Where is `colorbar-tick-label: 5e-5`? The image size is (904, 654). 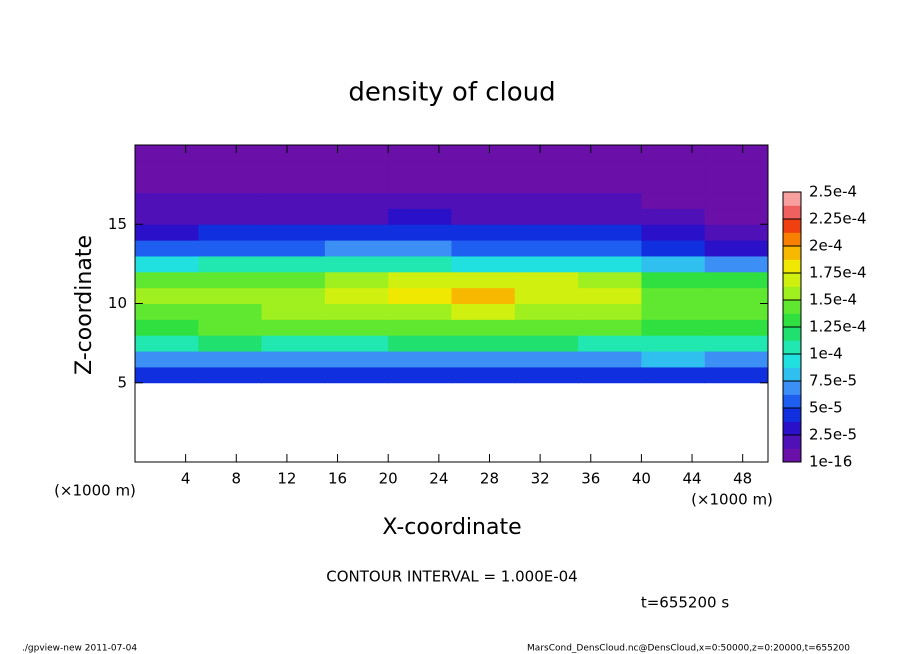 colorbar-tick-label: 5e-5 is located at coordinates (826, 408).